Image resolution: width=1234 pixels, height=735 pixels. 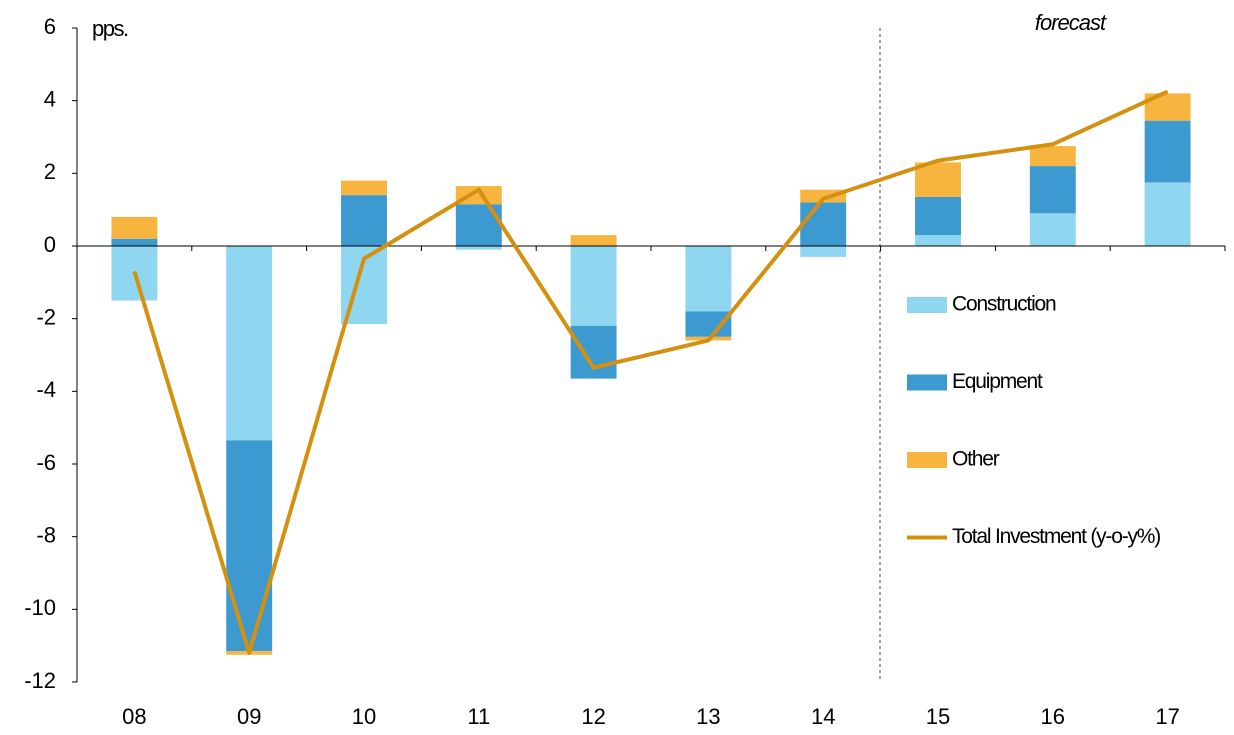 I want to click on x-tick-label: 10, so click(x=364, y=716).